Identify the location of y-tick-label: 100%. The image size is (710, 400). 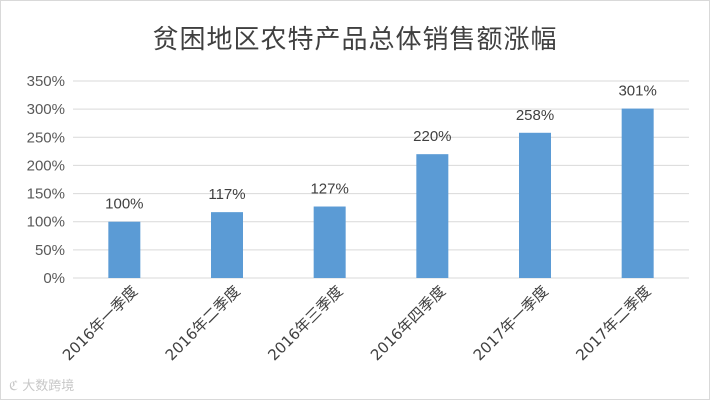
(46, 222).